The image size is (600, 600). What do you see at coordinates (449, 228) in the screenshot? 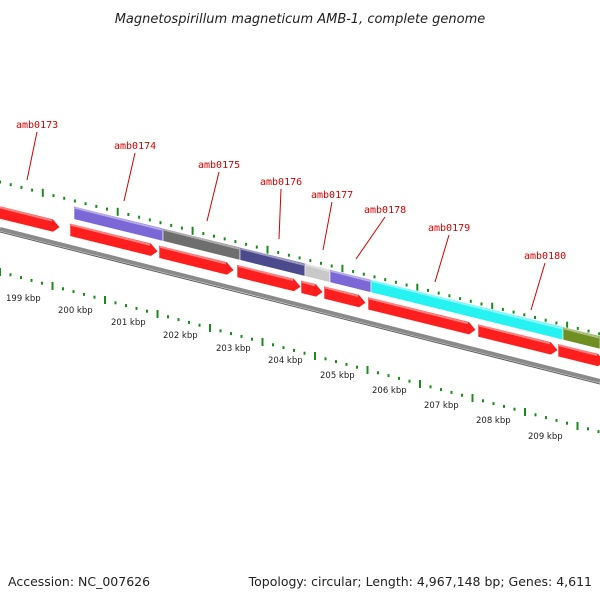
I see `gene-label: amb0179` at bounding box center [449, 228].